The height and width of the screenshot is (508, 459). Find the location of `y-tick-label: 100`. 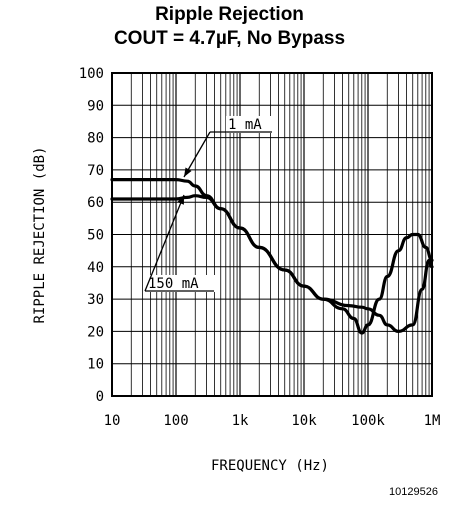

y-tick-label: 100 is located at coordinates (91, 74).